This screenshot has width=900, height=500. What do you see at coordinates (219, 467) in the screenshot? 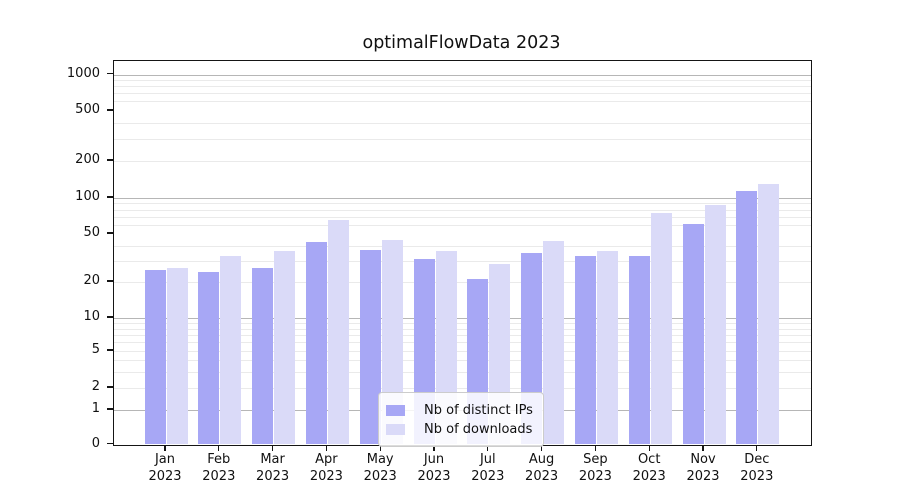
I see `x-tick-label-feb: Feb 2023` at bounding box center [219, 467].